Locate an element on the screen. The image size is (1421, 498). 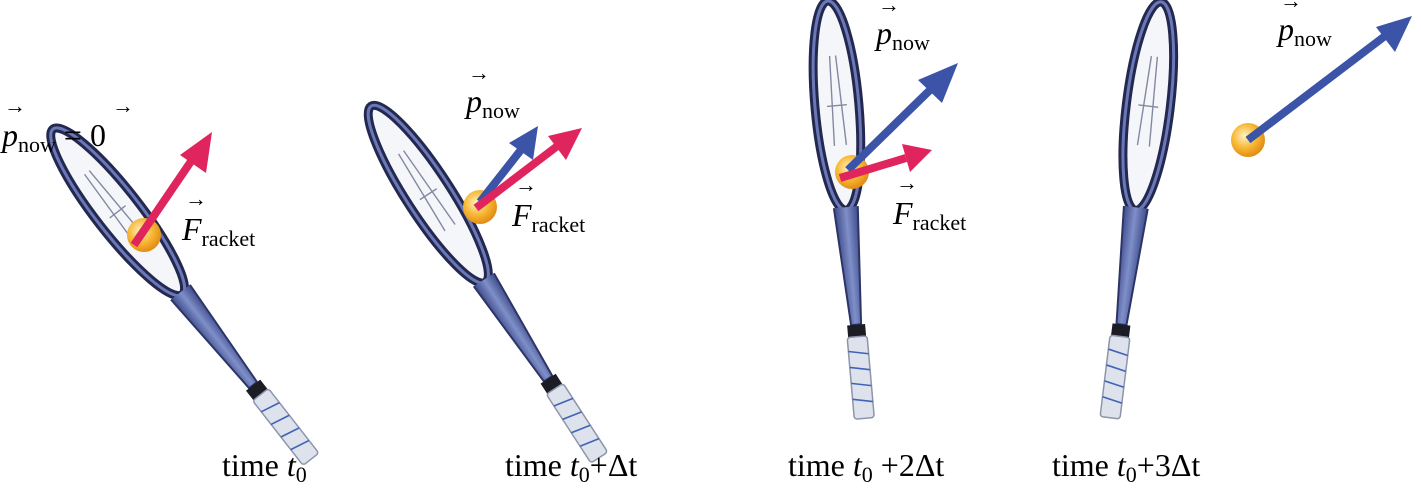
time-label: time t0 is located at coordinates (264, 467).